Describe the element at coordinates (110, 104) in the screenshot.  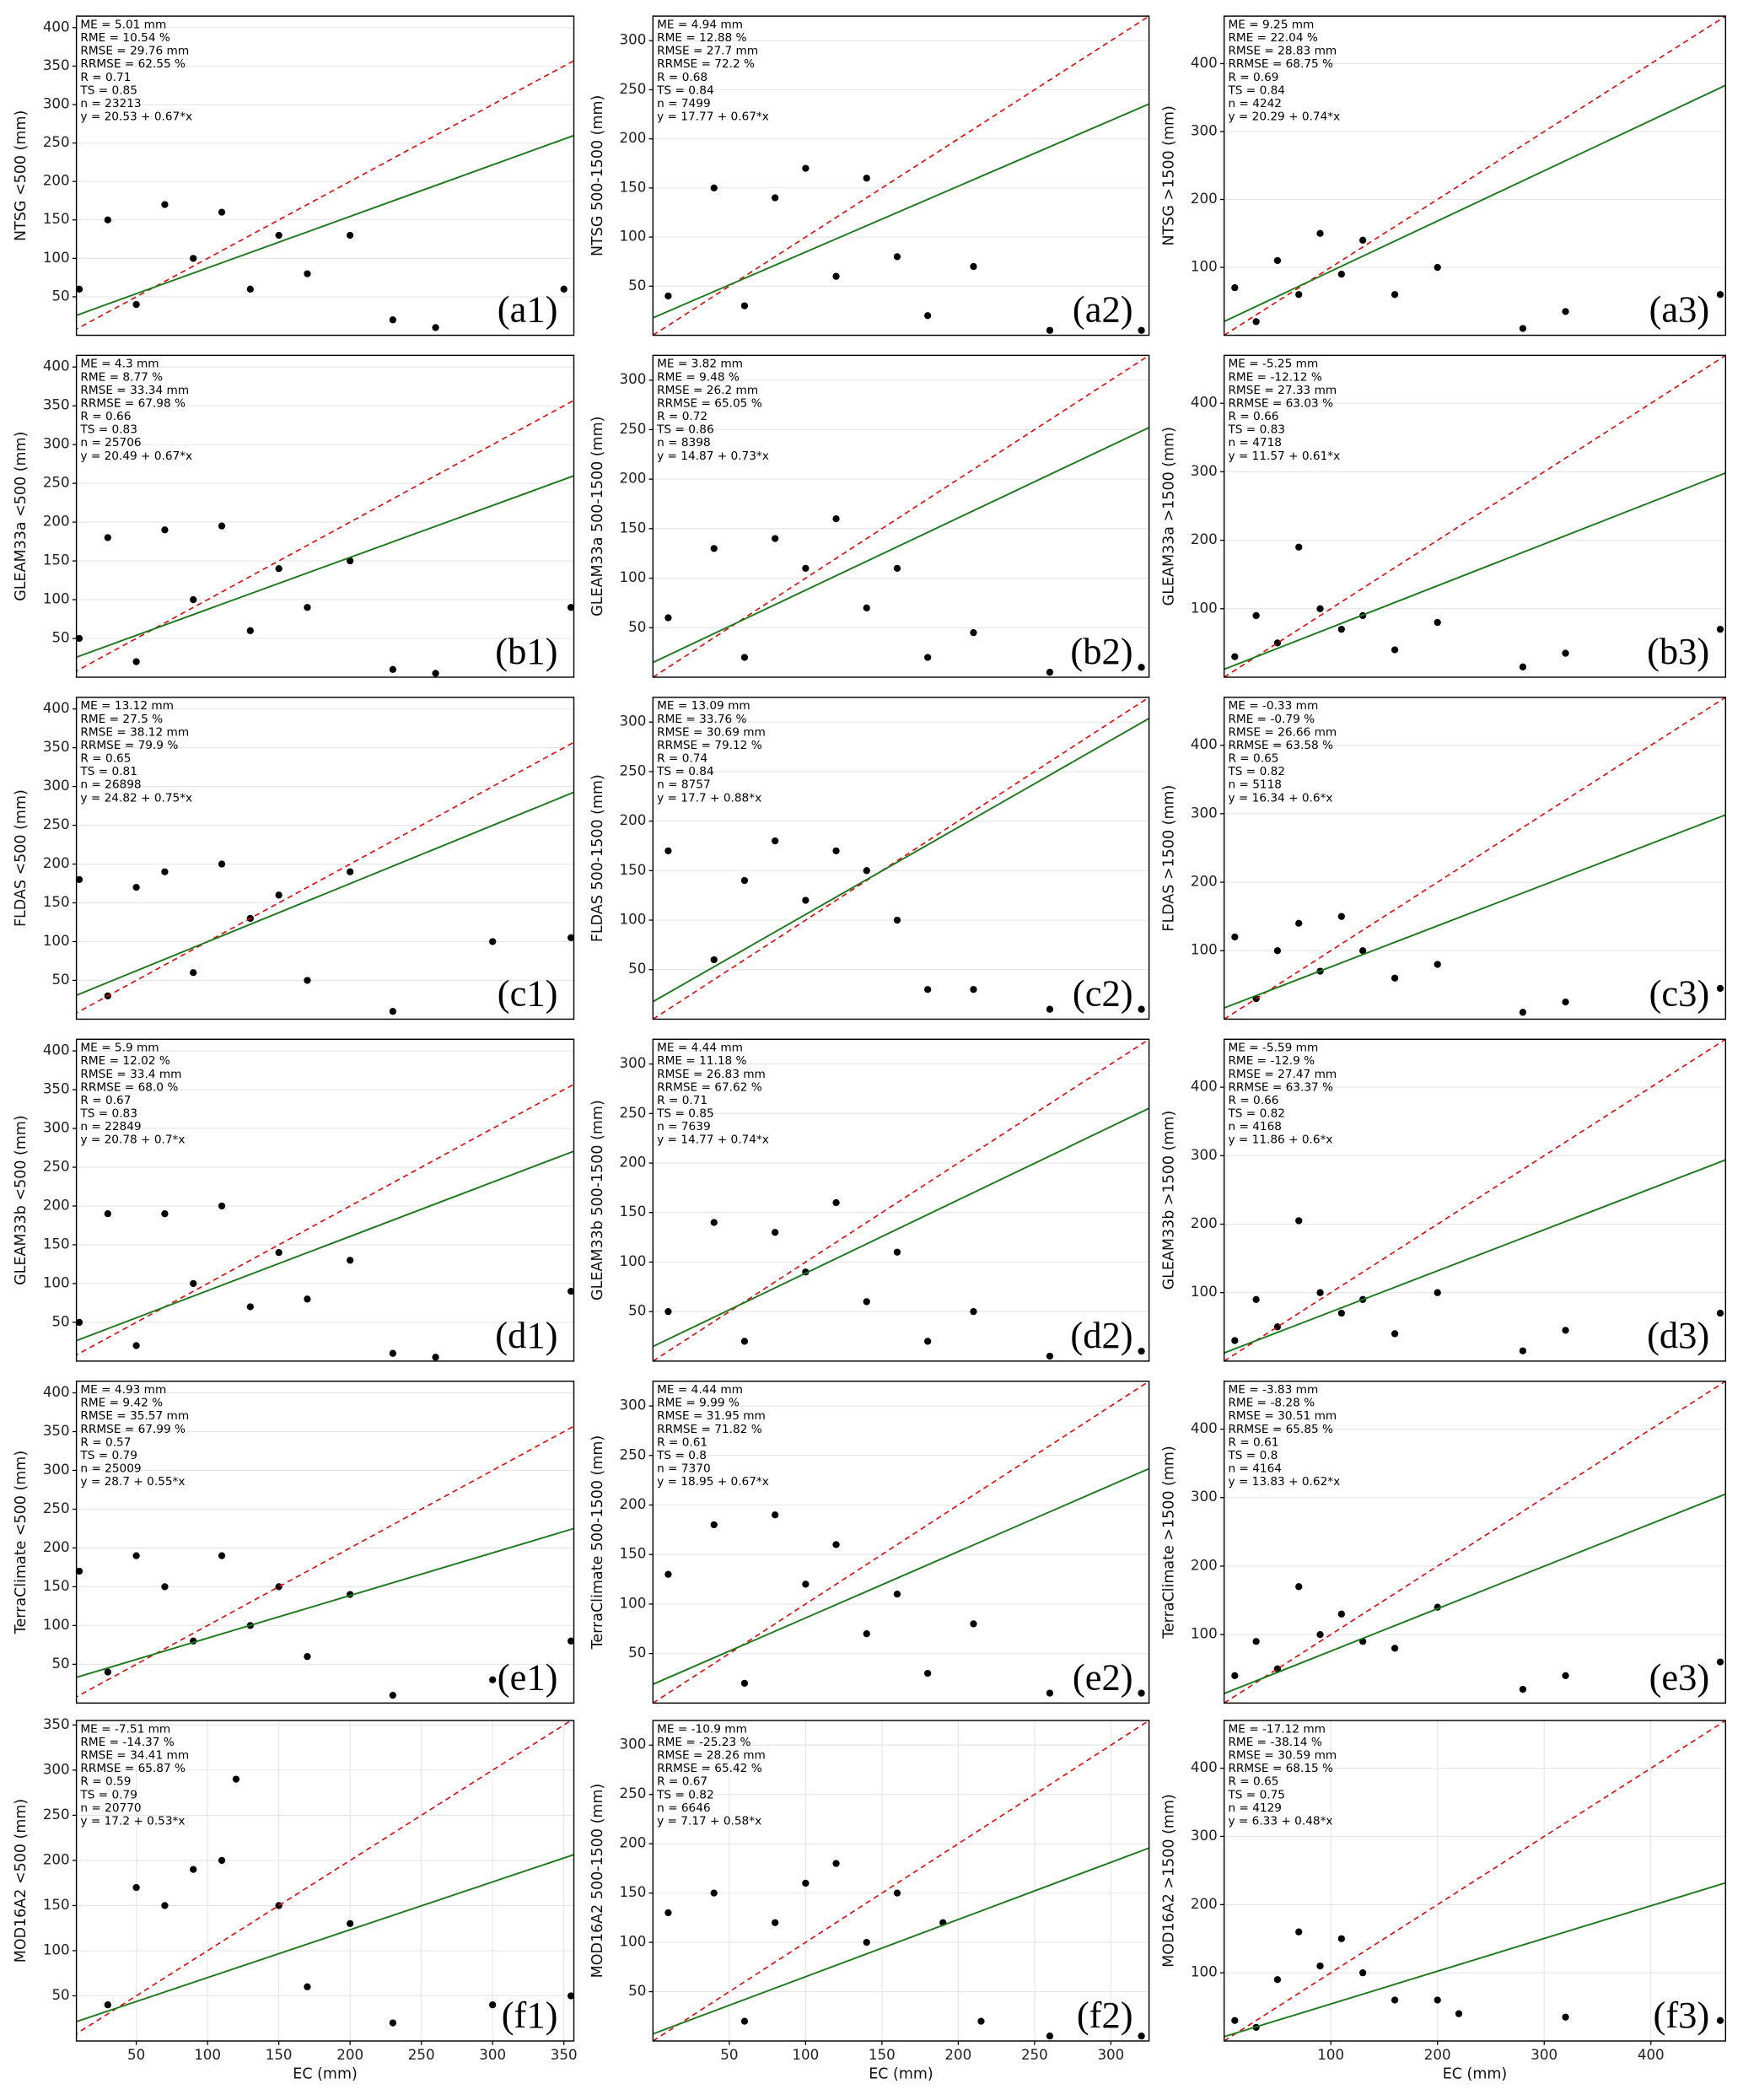
I see `stat-text: n = 23213` at that location.